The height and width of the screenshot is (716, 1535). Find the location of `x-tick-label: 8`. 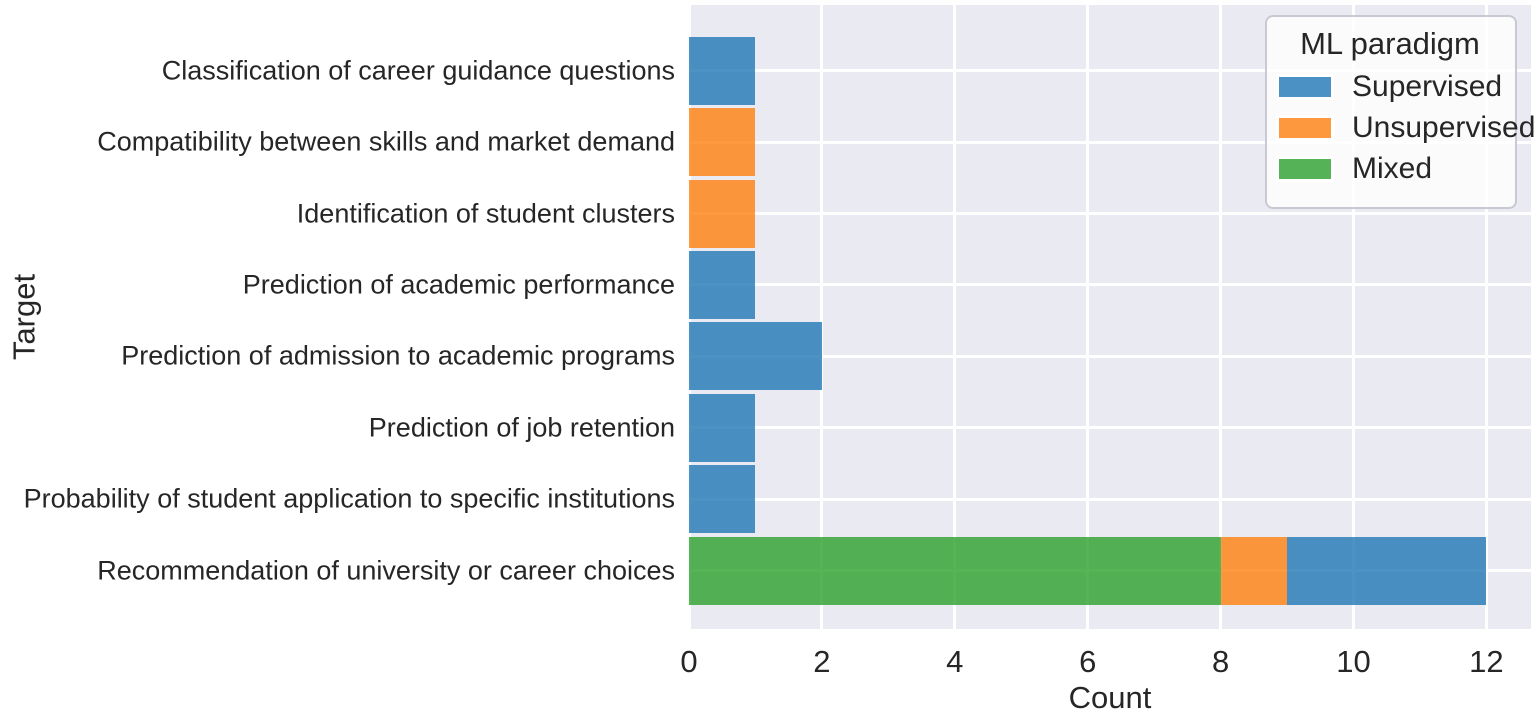

x-tick-label: 8 is located at coordinates (1220, 661).